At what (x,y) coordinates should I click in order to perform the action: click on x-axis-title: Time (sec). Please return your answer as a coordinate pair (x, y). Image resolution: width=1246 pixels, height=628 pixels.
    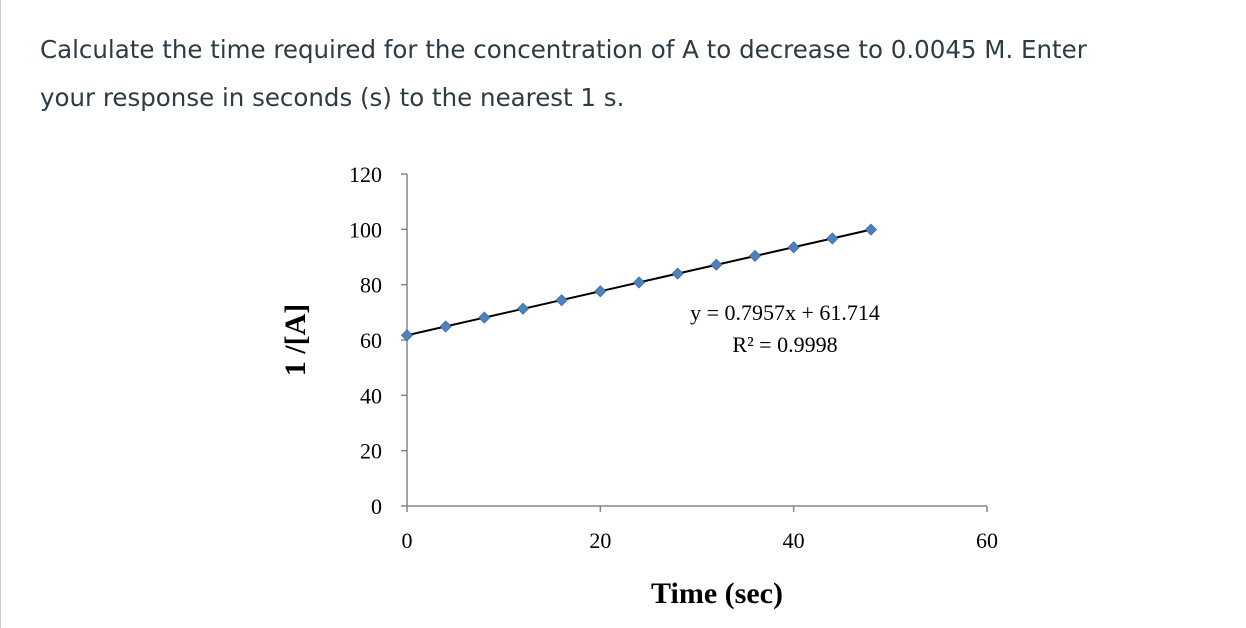
    Looking at the image, I should click on (717, 593).